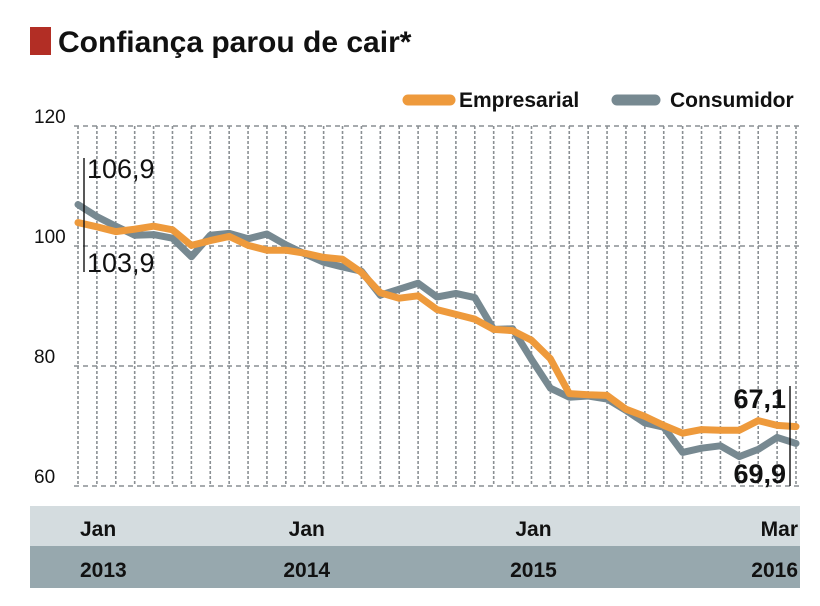  What do you see at coordinates (121, 169) in the screenshot?
I see `annotation-consumidor-start: 106,9` at bounding box center [121, 169].